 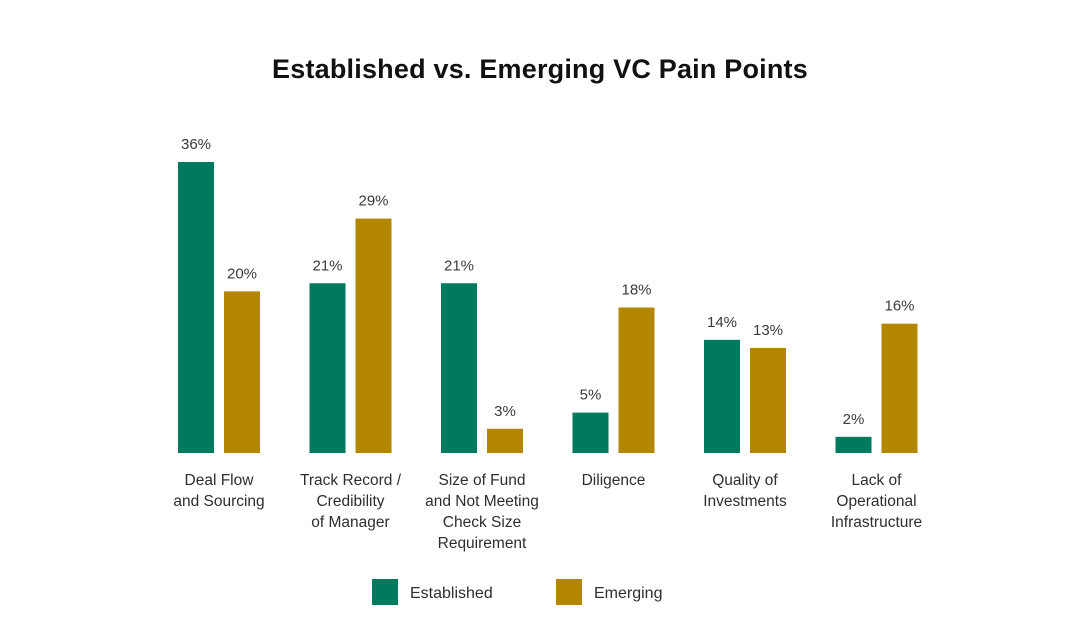 I want to click on legend-swatch-emerging, so click(x=569, y=592).